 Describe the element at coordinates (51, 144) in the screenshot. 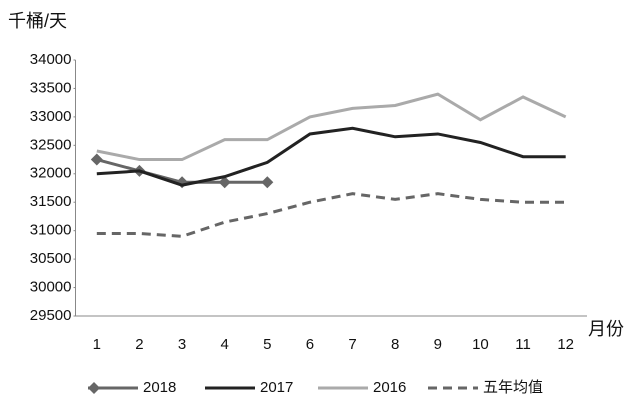

I see `y-tick-label: 32500` at that location.